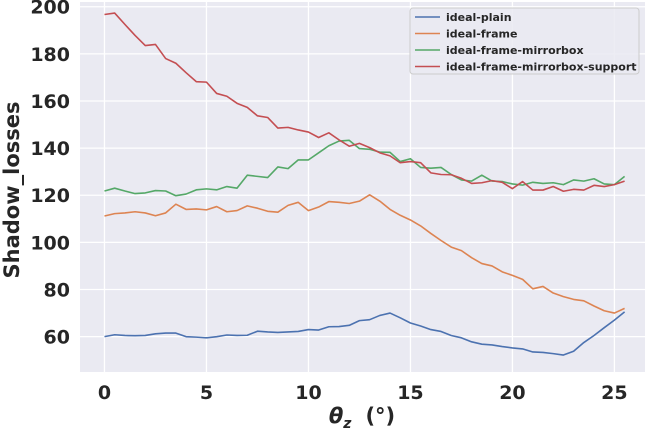 The width and height of the screenshot is (648, 432). Describe the element at coordinates (541, 67) in the screenshot. I see `legend-entry-label: ideal-frame-mirrorbox-support` at that location.